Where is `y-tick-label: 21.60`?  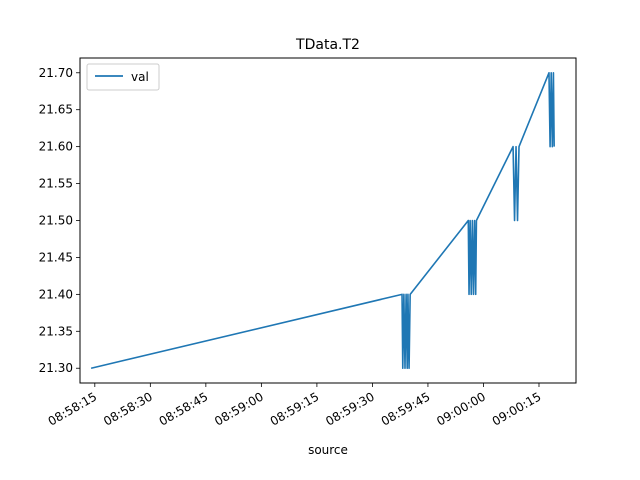
y-tick-label: 21.60 is located at coordinates (56, 147).